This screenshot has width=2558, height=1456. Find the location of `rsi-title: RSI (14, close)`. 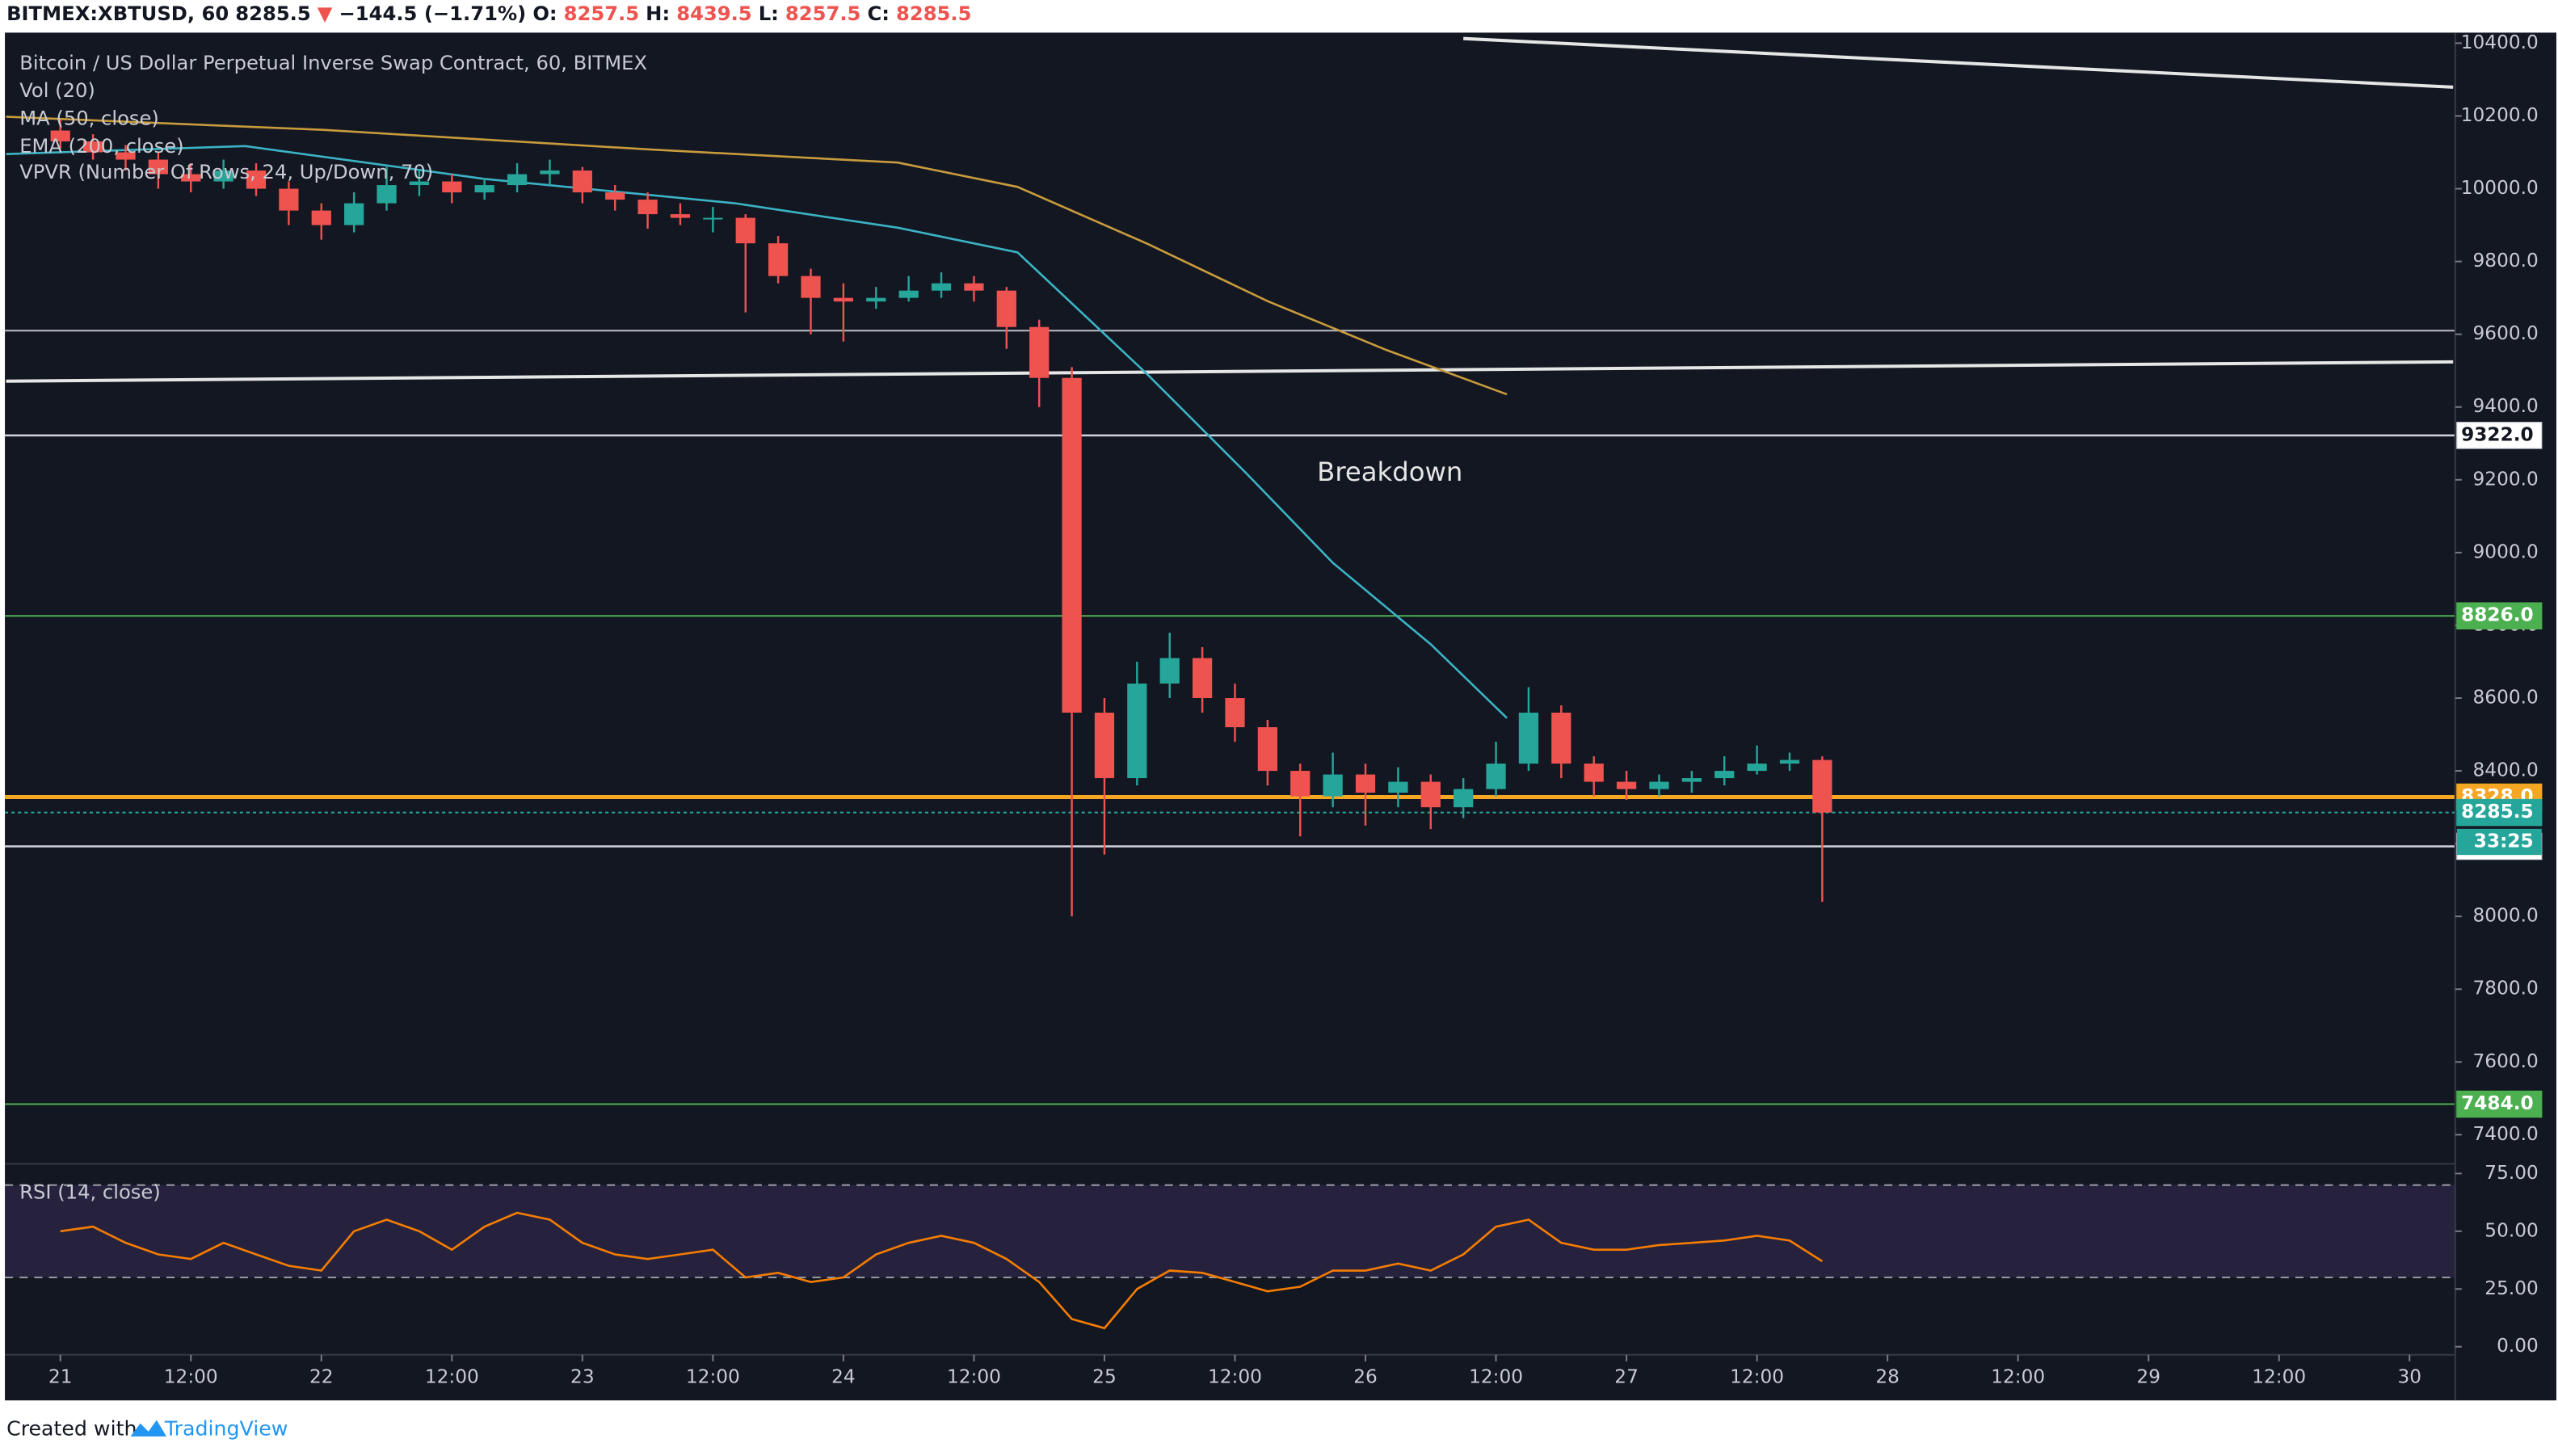

rsi-title: RSI (14, close) is located at coordinates (90, 1192).